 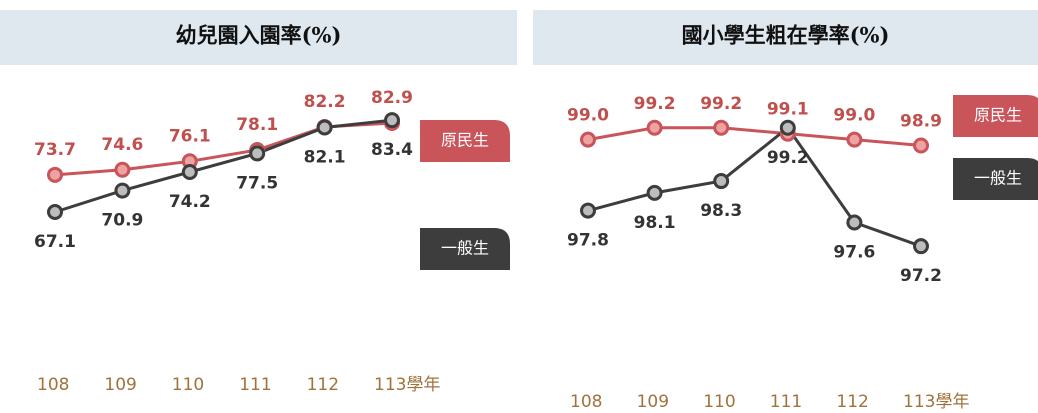 What do you see at coordinates (721, 211) in the screenshot?
I see `data-label: 98.3` at bounding box center [721, 211].